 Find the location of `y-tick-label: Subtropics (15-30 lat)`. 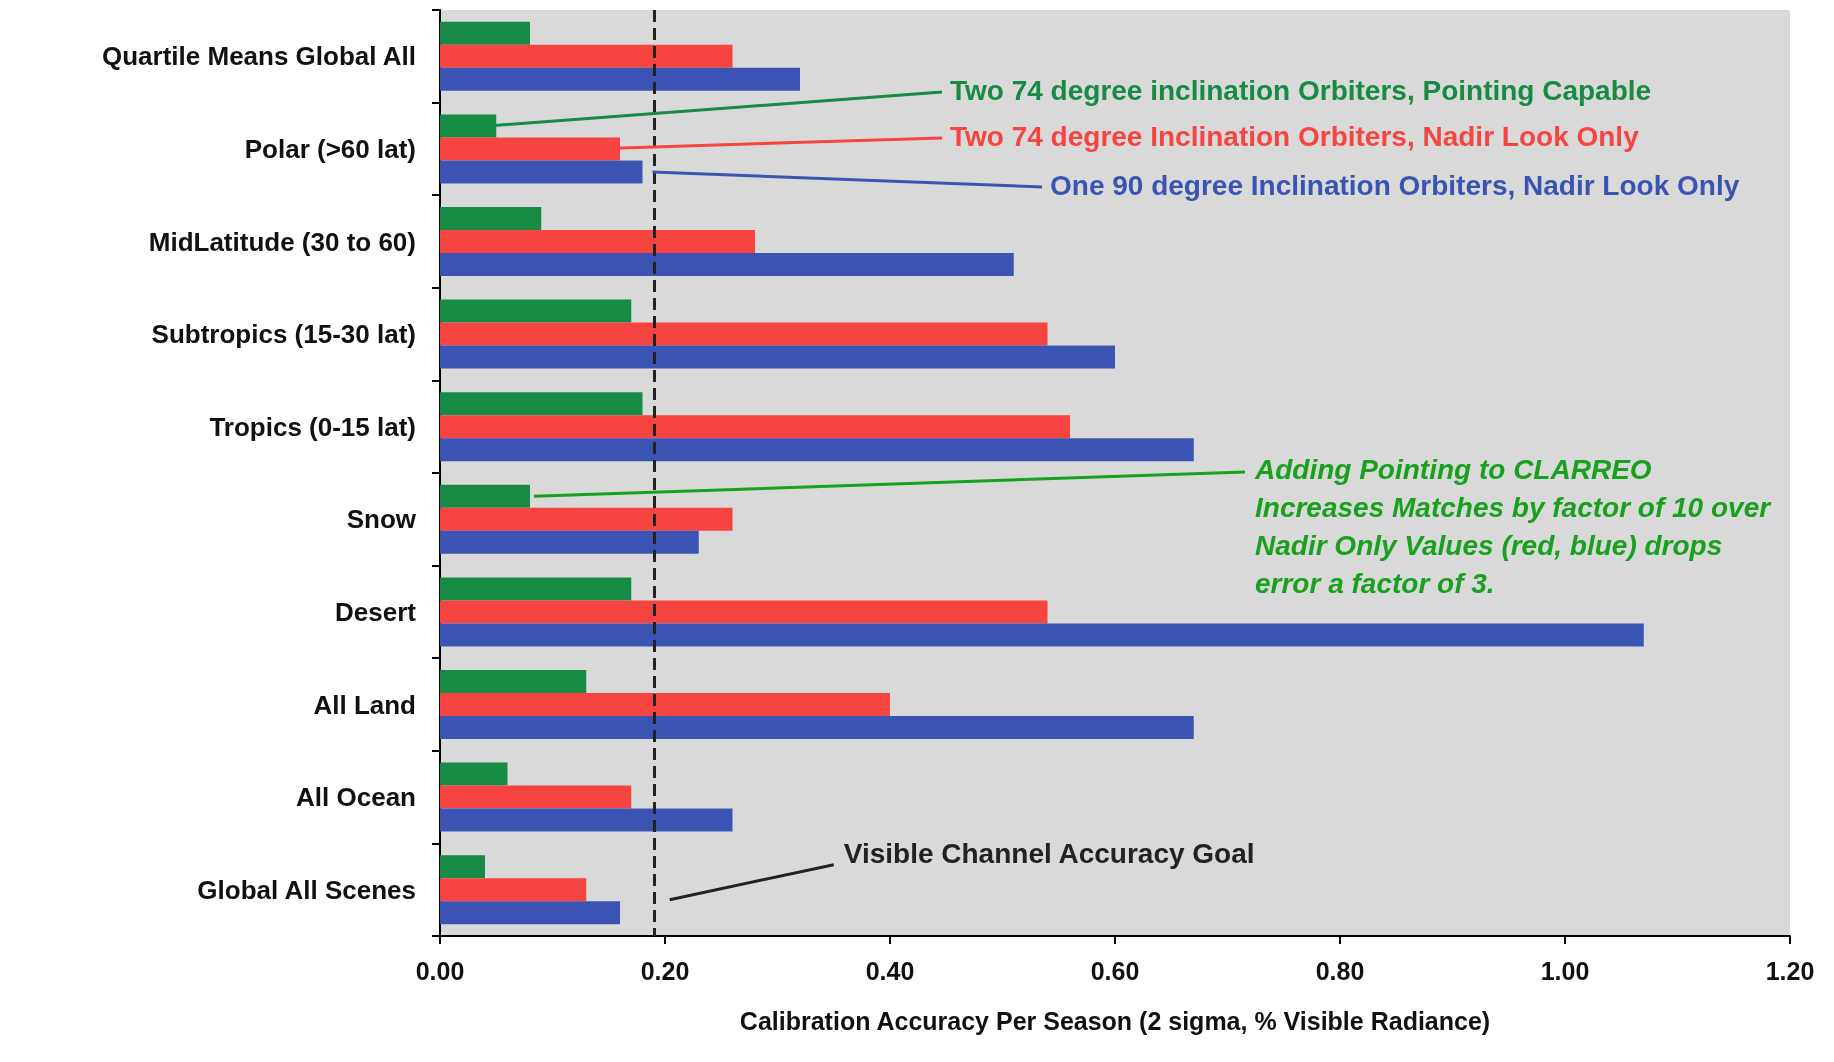

y-tick-label: Subtropics (15-30 lat) is located at coordinates (283, 334).